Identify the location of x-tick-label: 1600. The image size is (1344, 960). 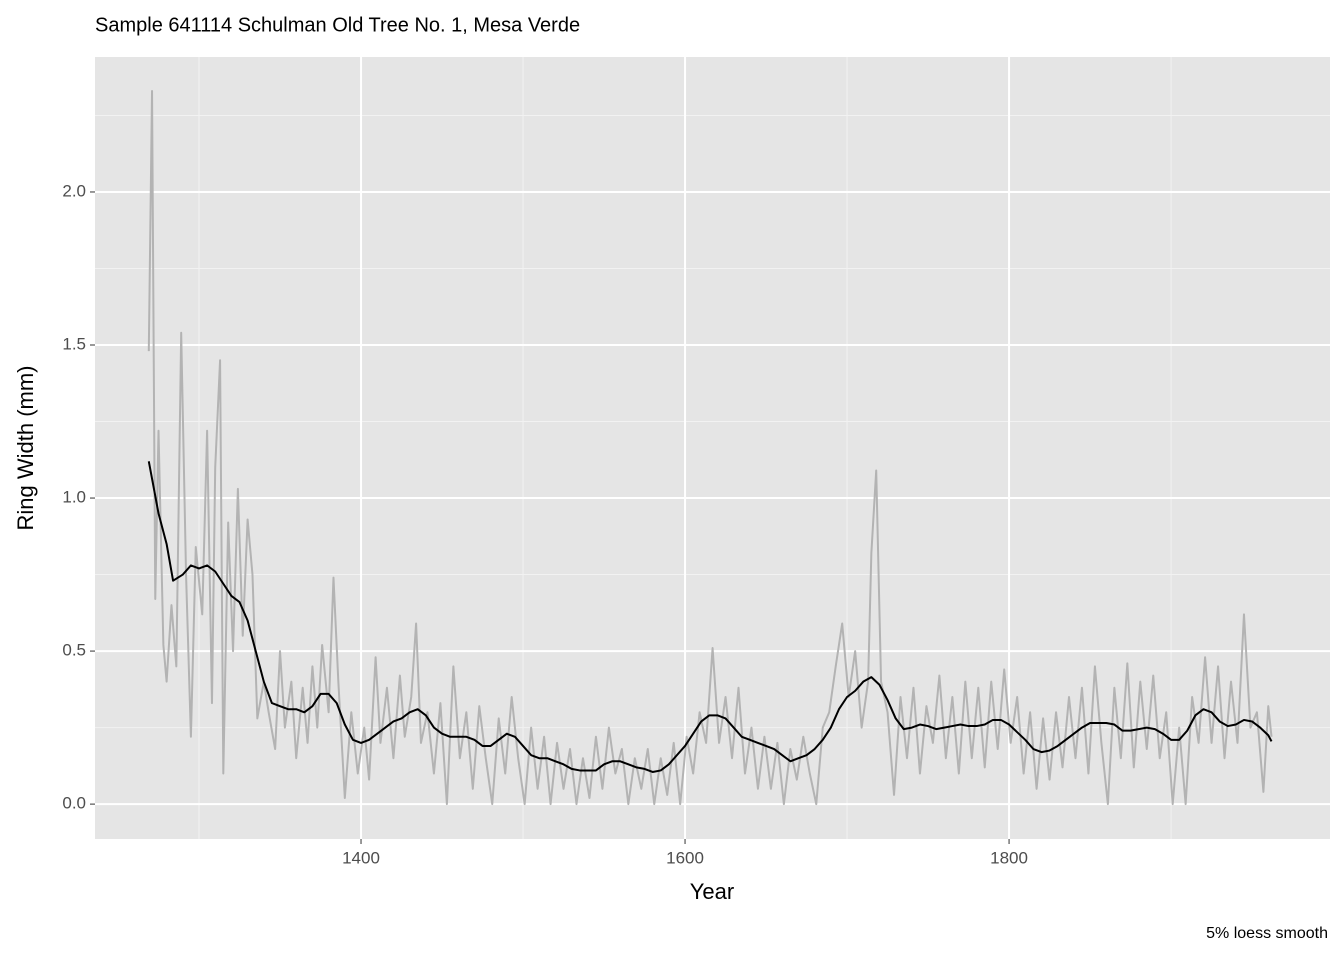
(685, 857).